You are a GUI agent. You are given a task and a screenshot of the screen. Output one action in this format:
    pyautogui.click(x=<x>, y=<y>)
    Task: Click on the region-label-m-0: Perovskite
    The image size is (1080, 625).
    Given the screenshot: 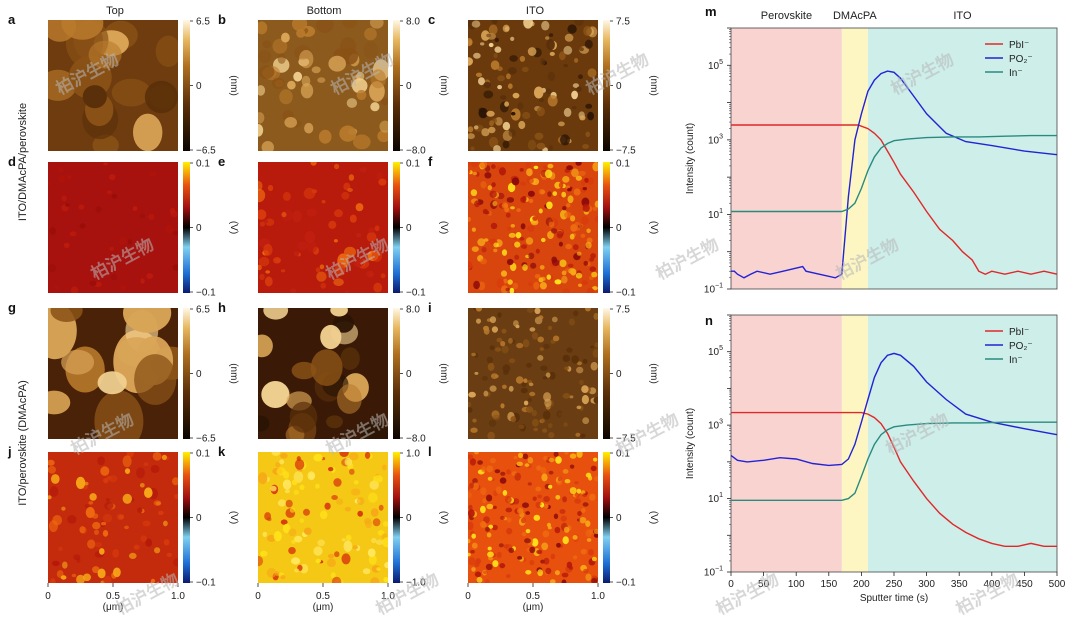 What is the action you would take?
    pyautogui.click(x=786, y=16)
    